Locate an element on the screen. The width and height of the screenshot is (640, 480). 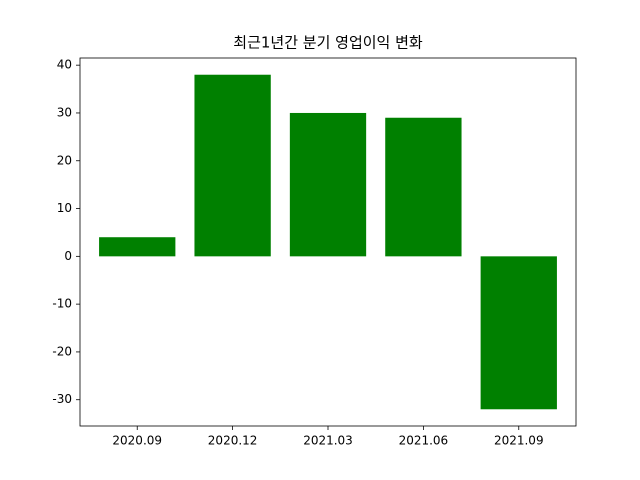
y-tick-label: -20 is located at coordinates (62, 351).